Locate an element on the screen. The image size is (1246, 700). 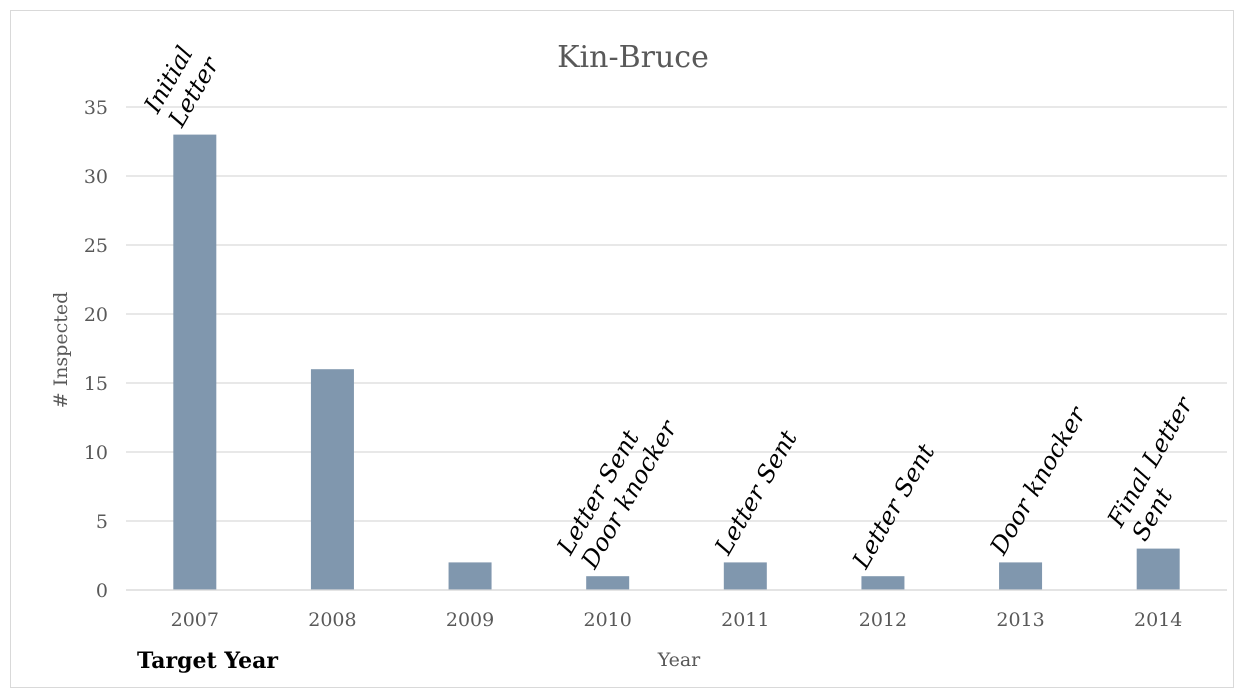
y-tick-label: 25 is located at coordinates (96, 246).